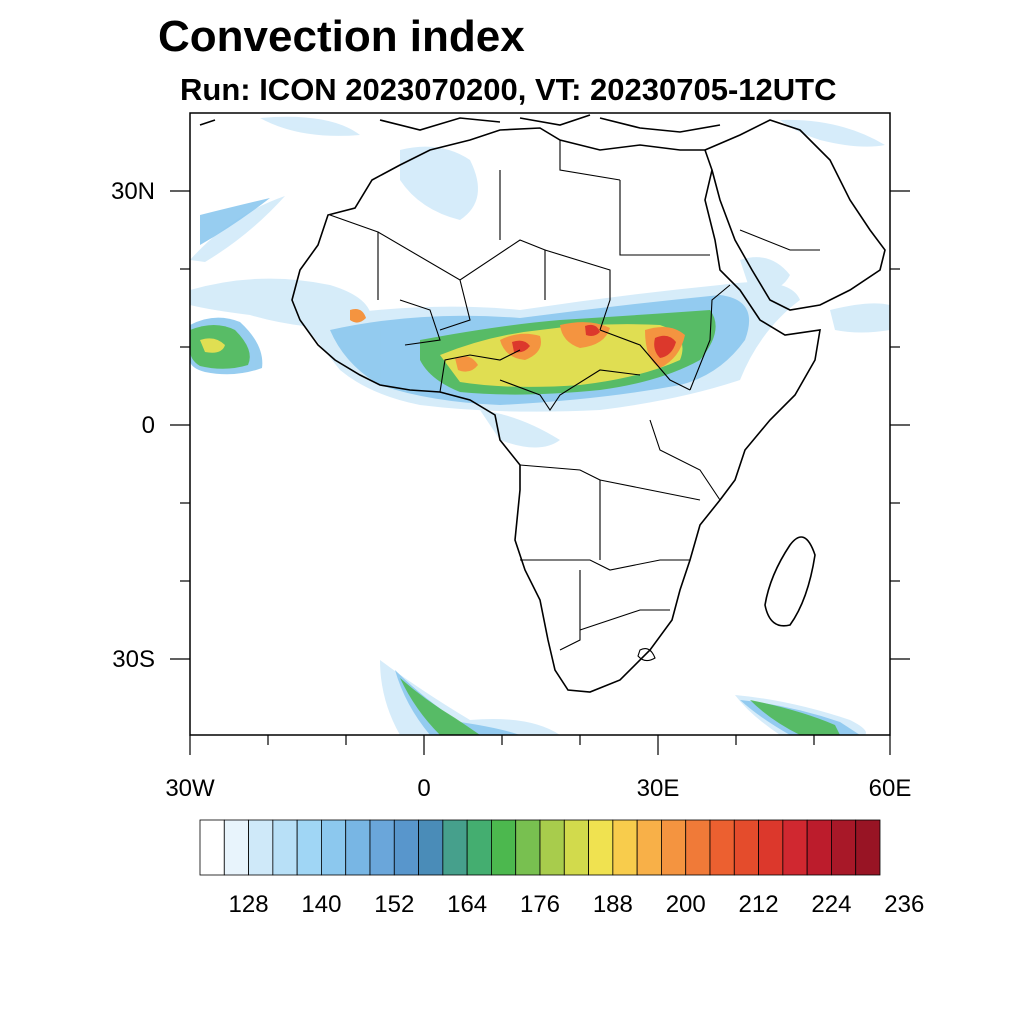  Describe the element at coordinates (190, 788) in the screenshot. I see `lon-label-30w: 30W` at that location.